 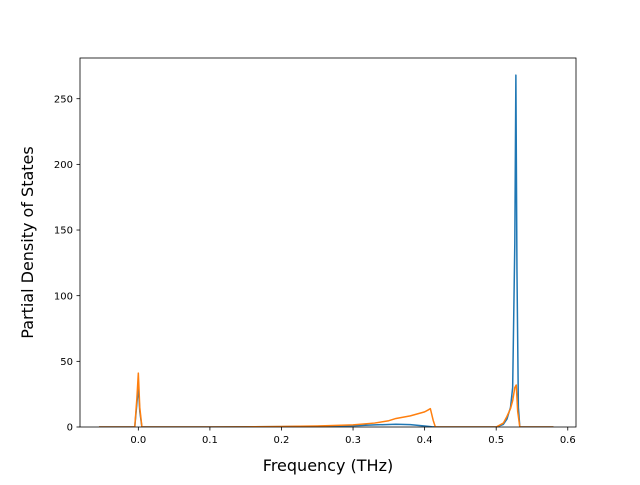 What do you see at coordinates (282, 440) in the screenshot?
I see `x-tick-label: 0.2` at bounding box center [282, 440].